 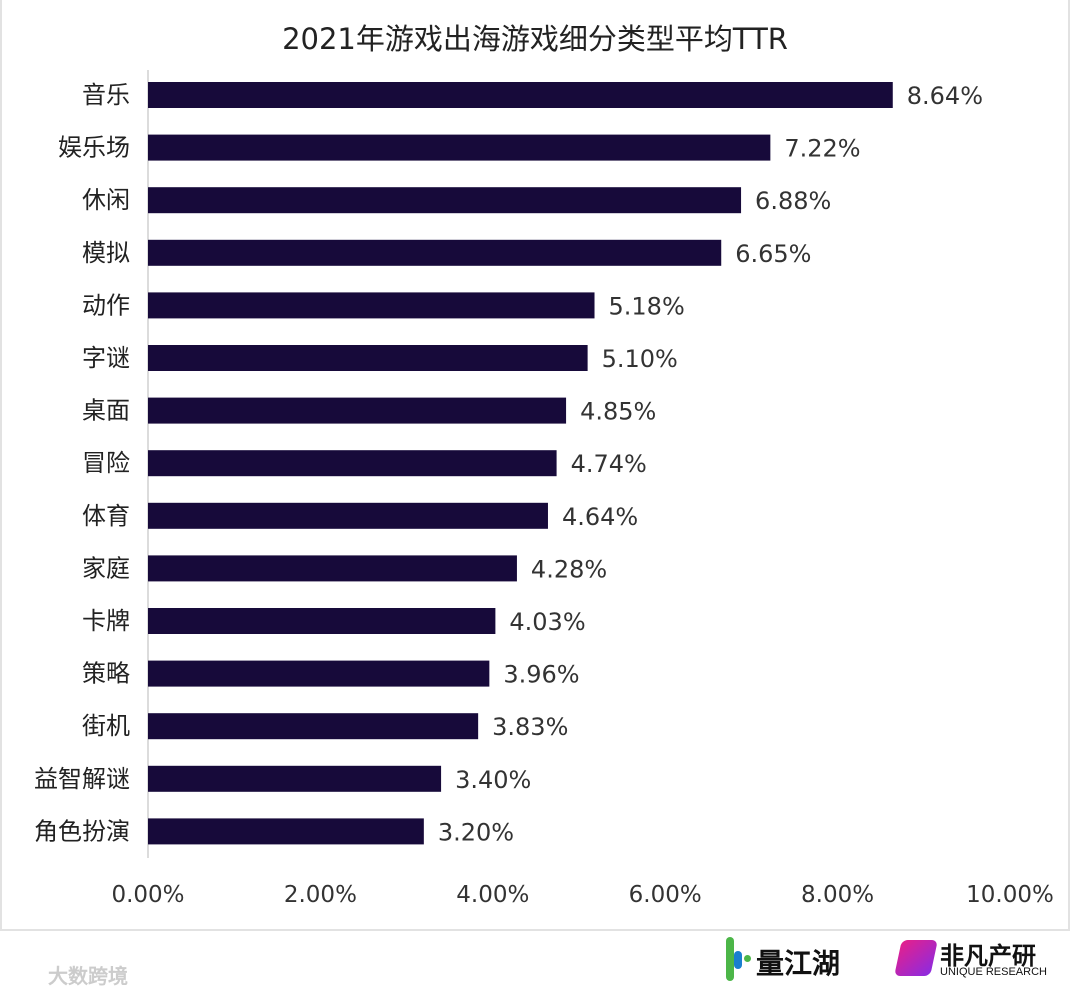 What do you see at coordinates (647, 306) in the screenshot?
I see `data-label: 5.18%` at bounding box center [647, 306].